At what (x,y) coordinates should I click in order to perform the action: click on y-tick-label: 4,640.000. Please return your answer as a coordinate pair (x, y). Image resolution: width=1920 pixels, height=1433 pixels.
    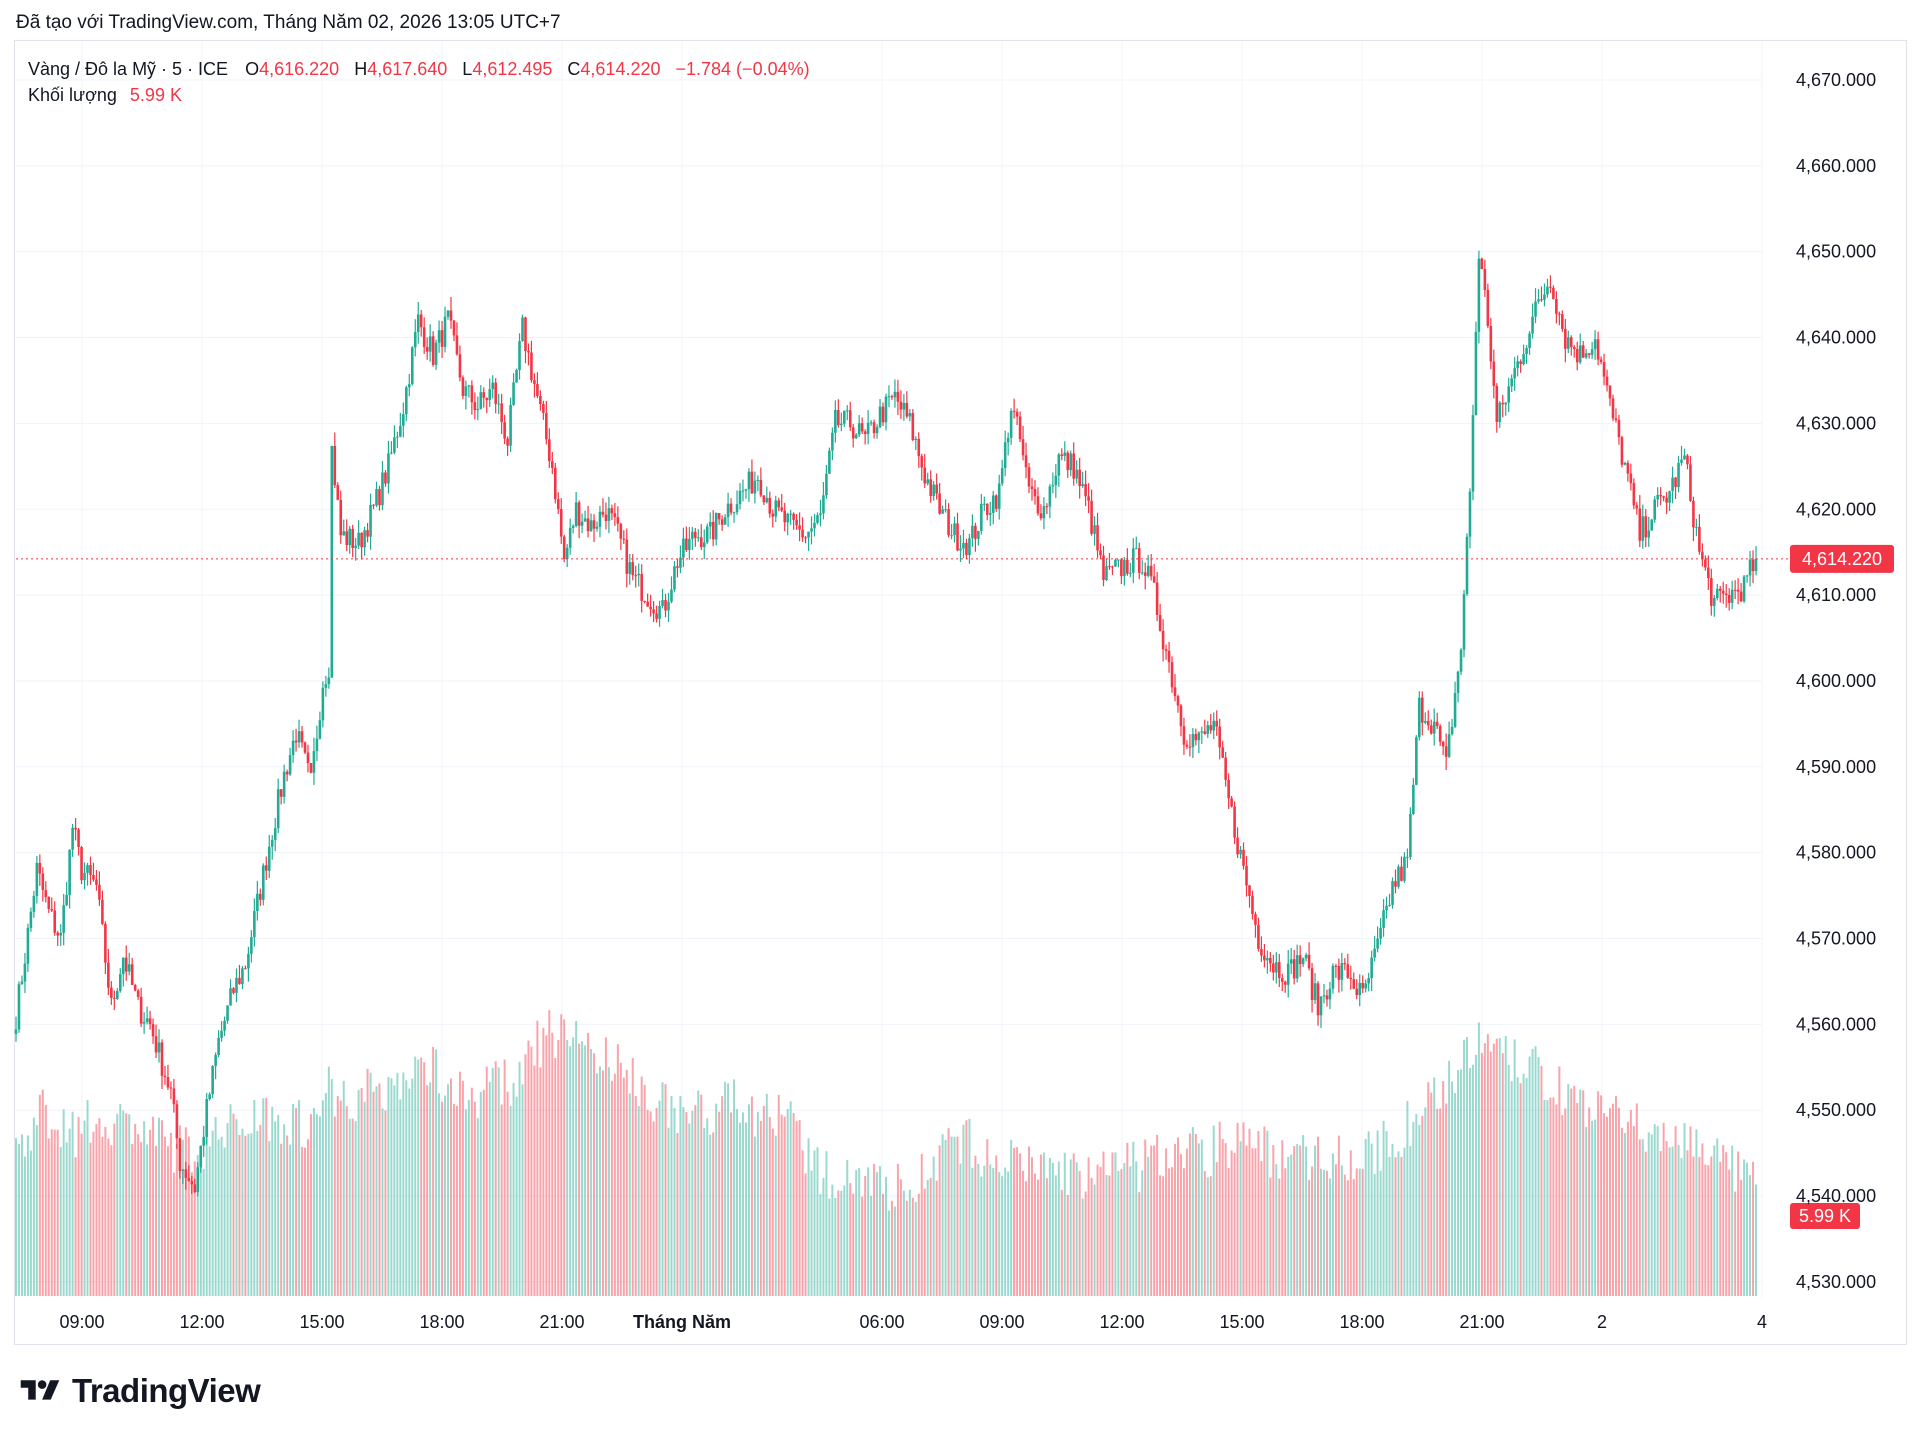
    Looking at the image, I should click on (1836, 338).